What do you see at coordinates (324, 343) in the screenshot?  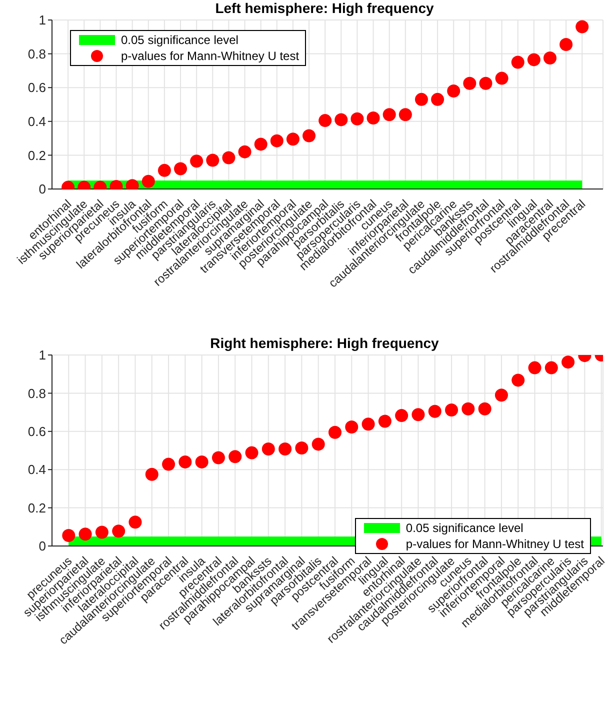 I see `chart-title: Right hemisphere: High frequency` at bounding box center [324, 343].